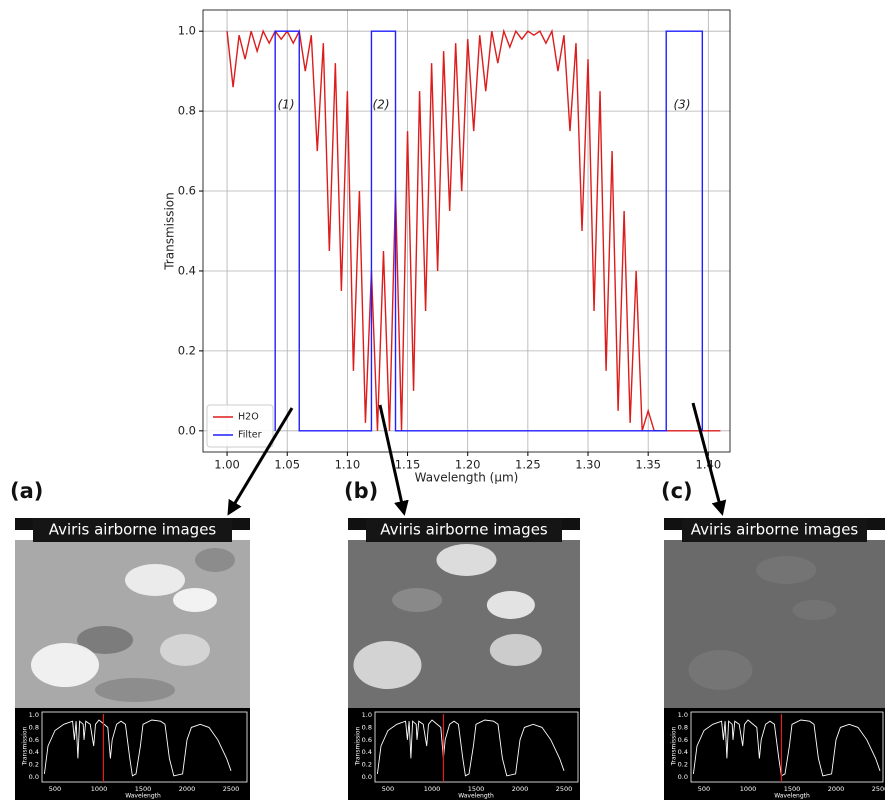 Image resolution: width=885 pixels, height=800 pixels. Describe the element at coordinates (468, 465) in the screenshot. I see `x-tick-label: 1.20` at that location.